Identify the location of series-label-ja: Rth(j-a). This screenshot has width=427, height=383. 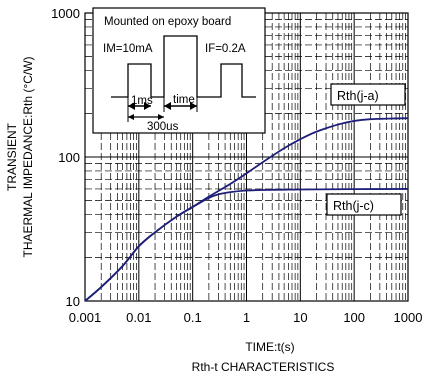
(358, 96).